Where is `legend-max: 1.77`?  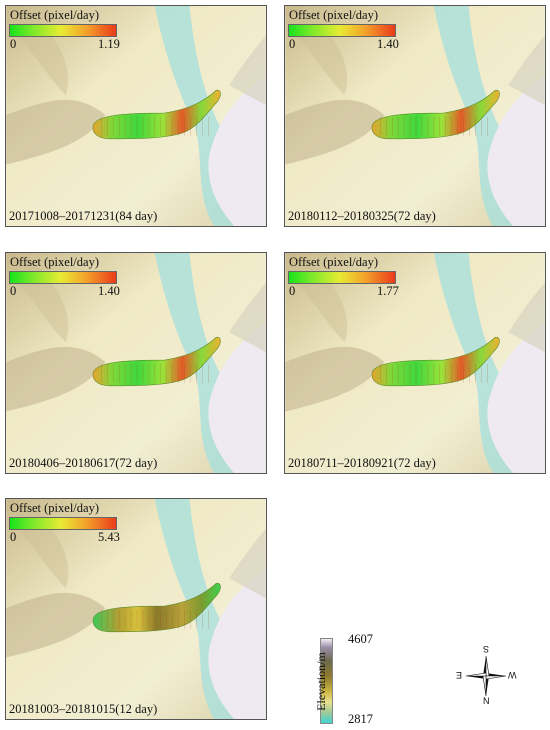 legend-max: 1.77 is located at coordinates (388, 291).